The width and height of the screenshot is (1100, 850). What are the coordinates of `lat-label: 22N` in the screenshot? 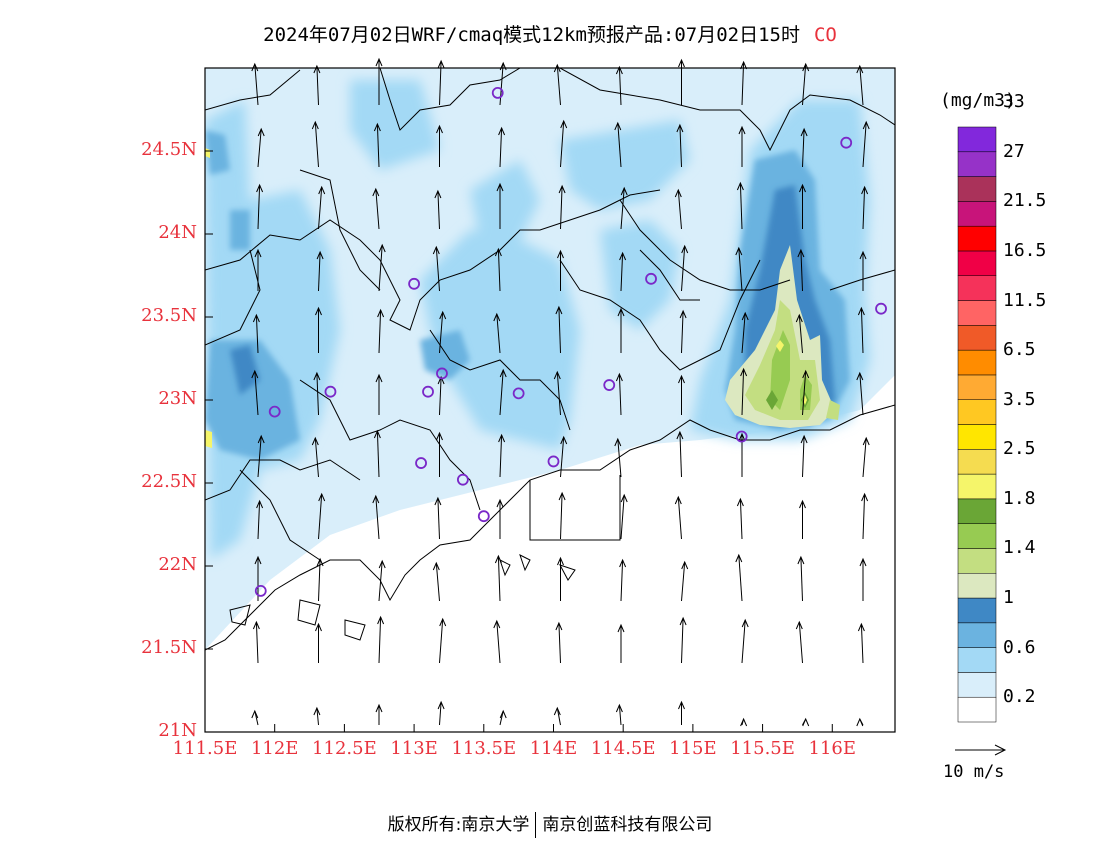 It's located at (177, 564).